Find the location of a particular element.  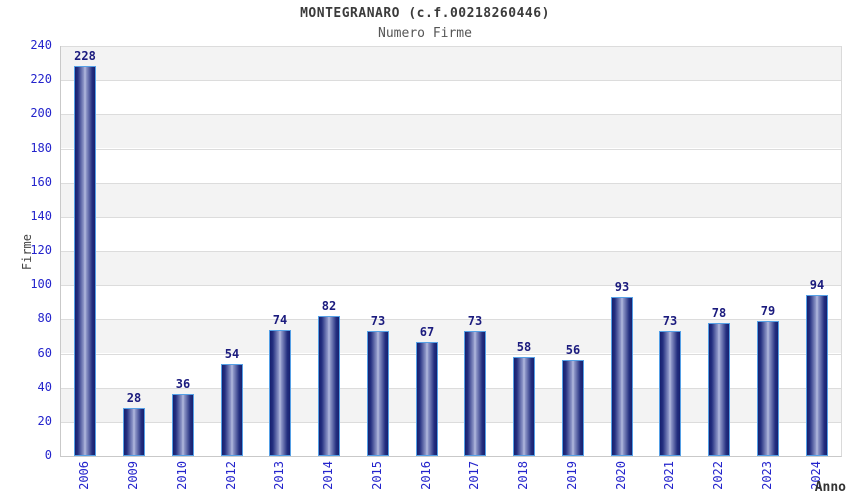

bar-2016 is located at coordinates (427, 399).